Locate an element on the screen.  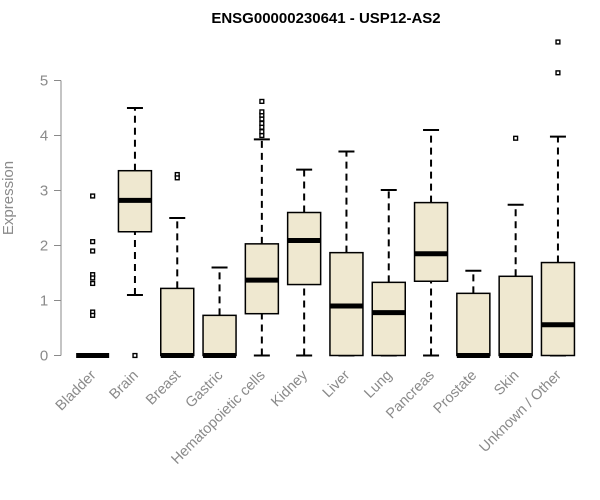
y-axis: 0 1 2 3 4 5 is located at coordinates (51, 219).